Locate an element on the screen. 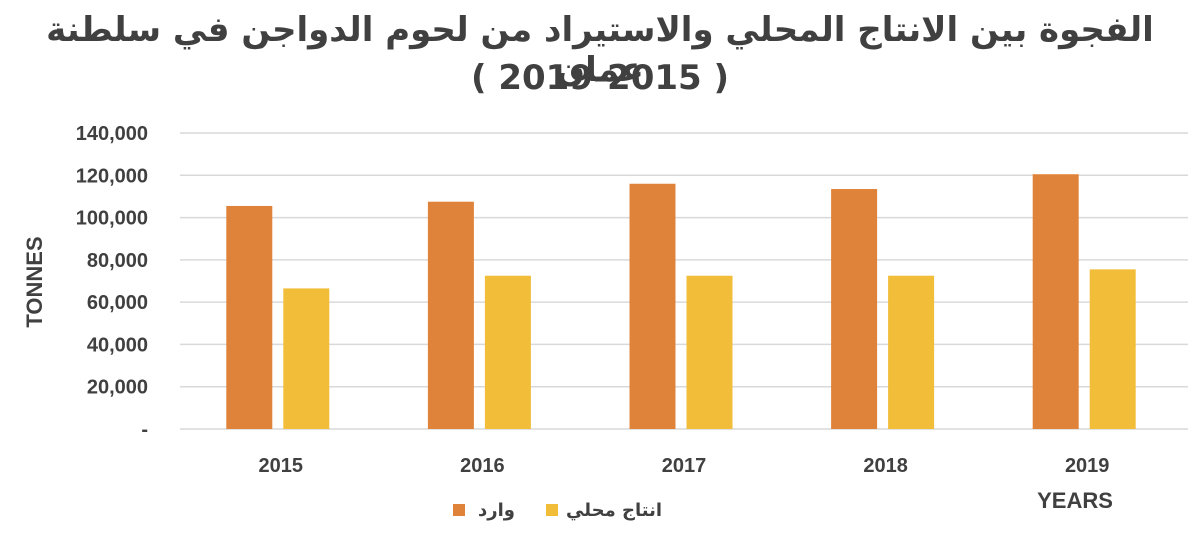  y-tick-label: 40,000 is located at coordinates (117, 345).